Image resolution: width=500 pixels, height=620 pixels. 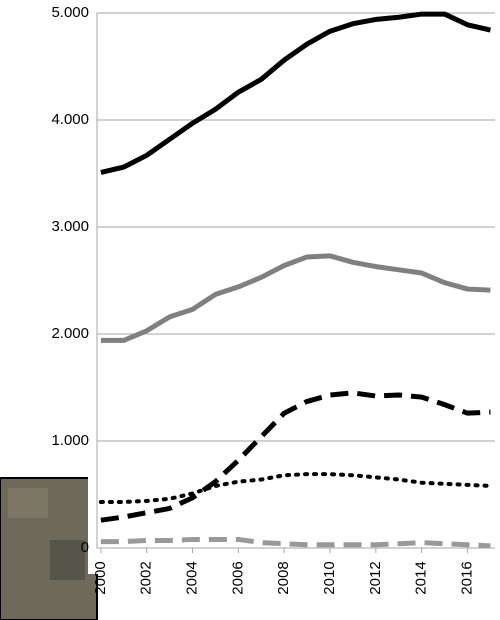 I want to click on y-tick-label: 5.000, so click(x=70, y=12).